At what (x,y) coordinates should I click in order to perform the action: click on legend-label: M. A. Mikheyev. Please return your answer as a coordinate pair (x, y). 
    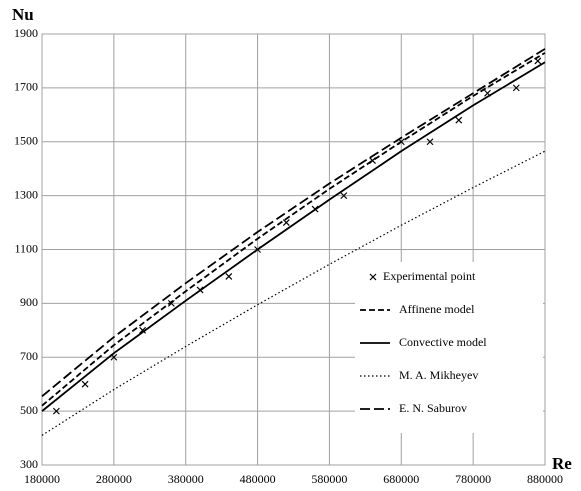
    Looking at the image, I should click on (438, 375).